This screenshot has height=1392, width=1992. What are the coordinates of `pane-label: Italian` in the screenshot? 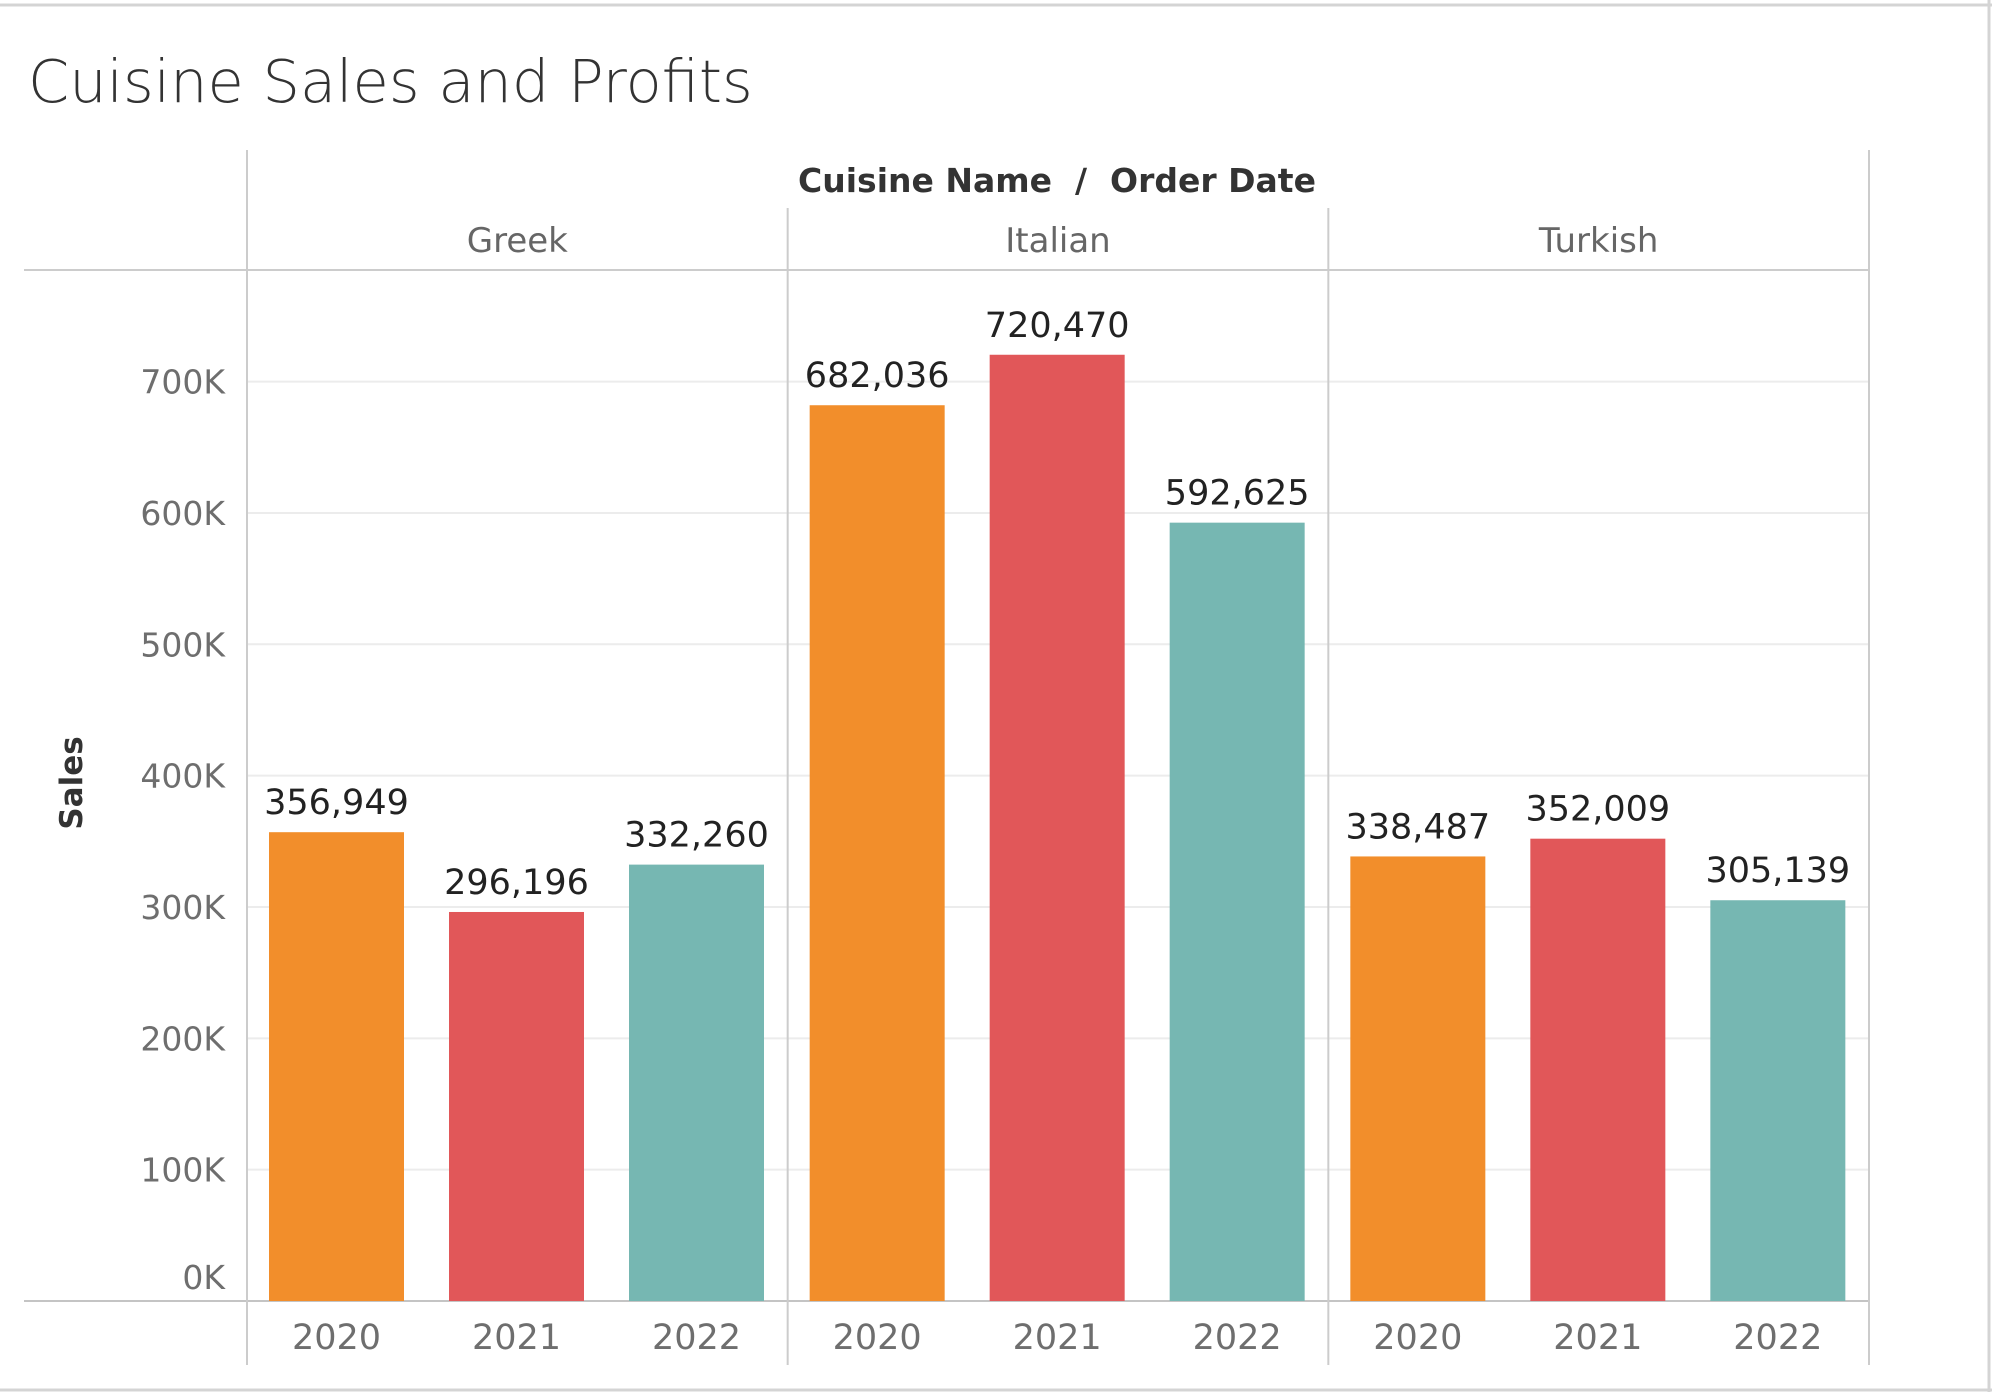 It's located at (1057, 241).